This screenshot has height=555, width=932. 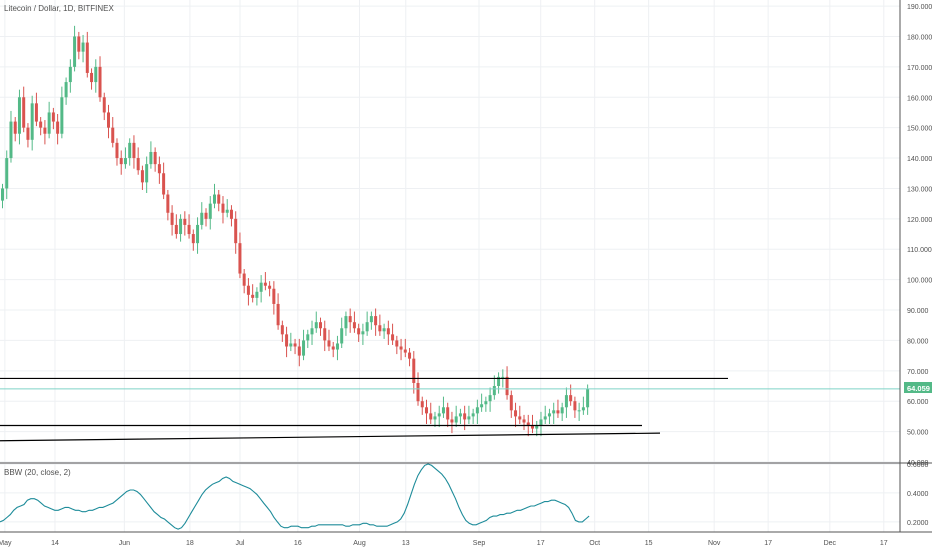 I want to click on time-tick-label: Jun, so click(x=124, y=543).